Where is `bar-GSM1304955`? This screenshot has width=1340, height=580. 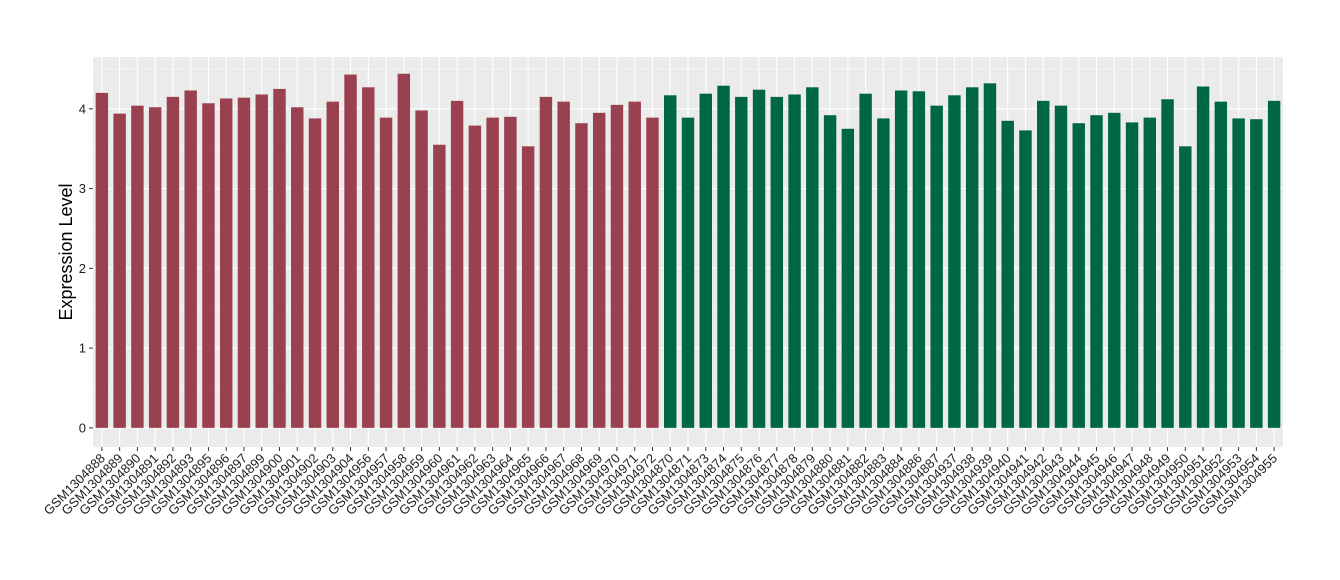 bar-GSM1304955 is located at coordinates (1274, 264).